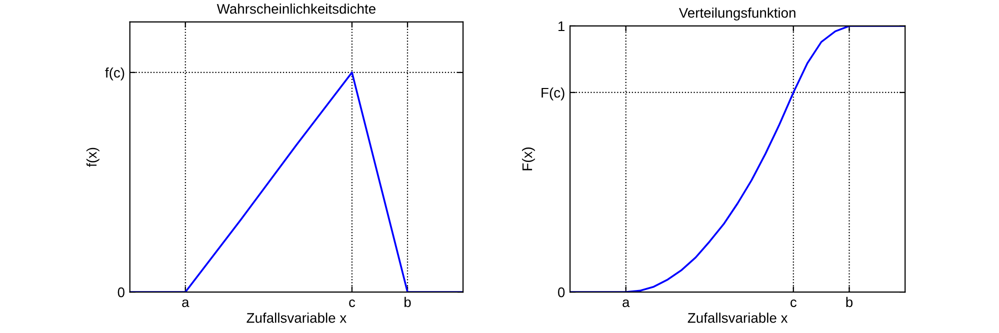 The width and height of the screenshot is (999, 333). Describe the element at coordinates (561, 292) in the screenshot. I see `y-tick-label: 0` at that location.